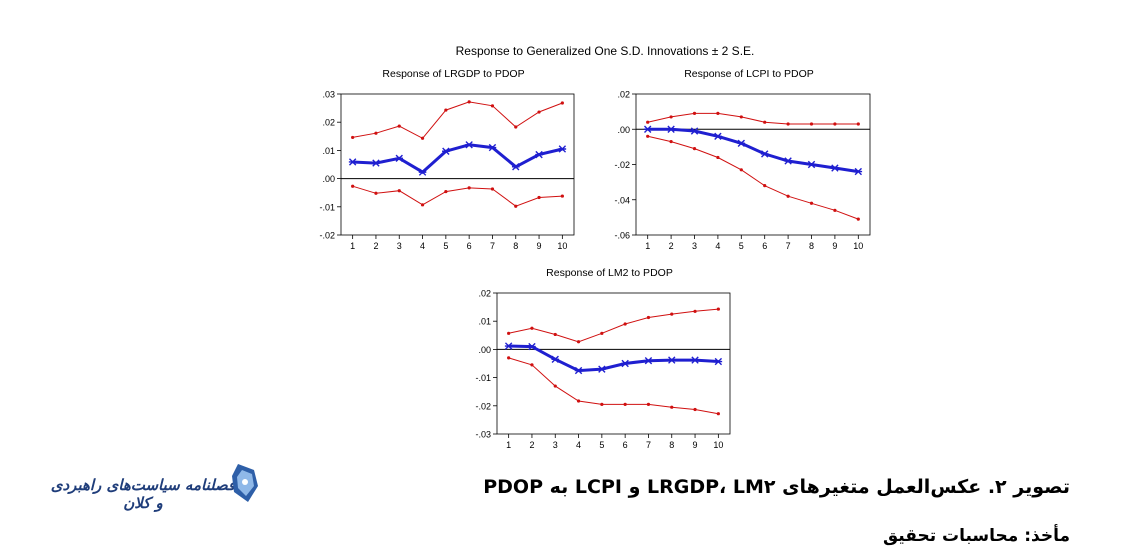 Image resolution: width=1122 pixels, height=554 pixels. What do you see at coordinates (976, 536) in the screenshot?
I see `figure-source: مأخذ: محاسبات تحقیق` at bounding box center [976, 536].